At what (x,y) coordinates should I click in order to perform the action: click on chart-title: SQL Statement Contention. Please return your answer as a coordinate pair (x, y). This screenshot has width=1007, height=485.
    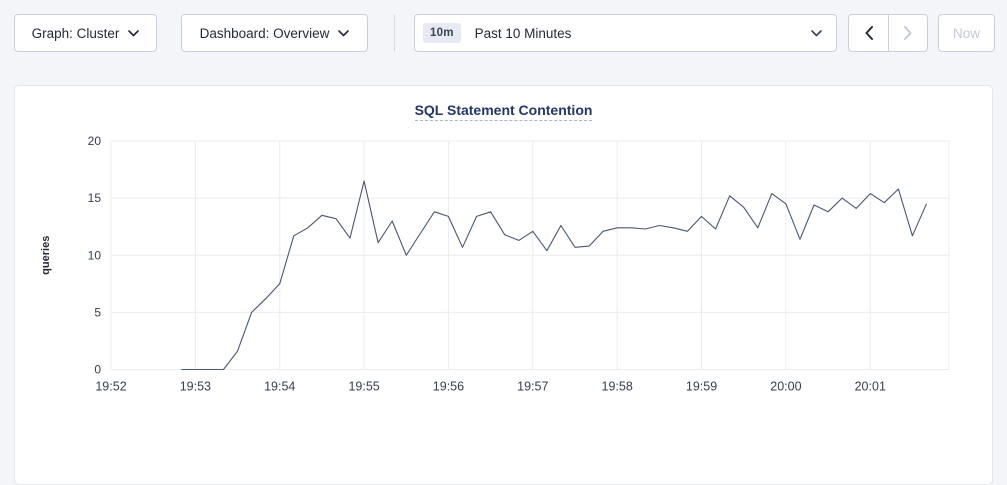
    Looking at the image, I should click on (503, 111).